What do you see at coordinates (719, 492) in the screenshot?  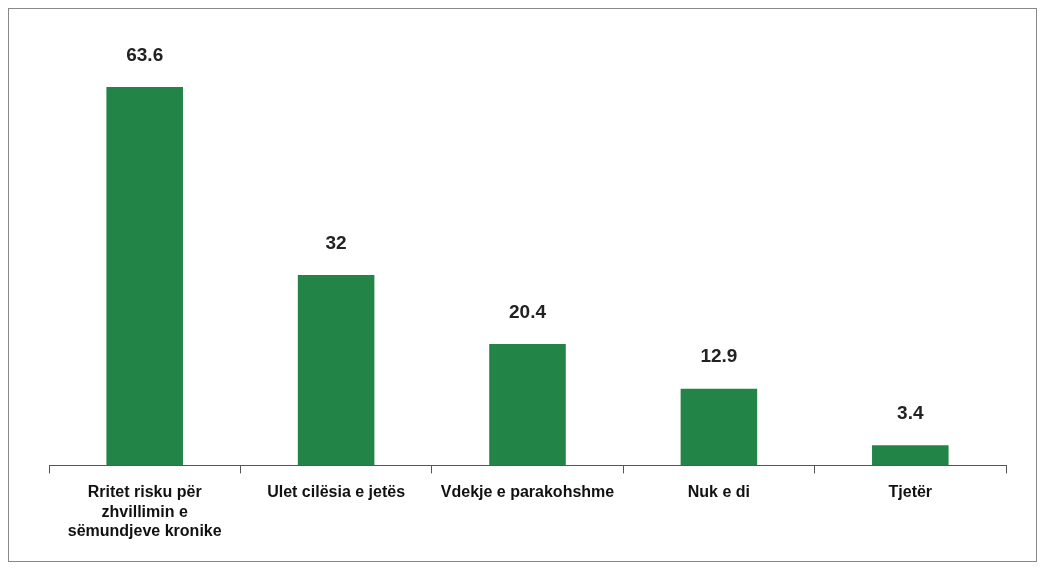 I see `x-tick-label: Nuk e di` at bounding box center [719, 492].